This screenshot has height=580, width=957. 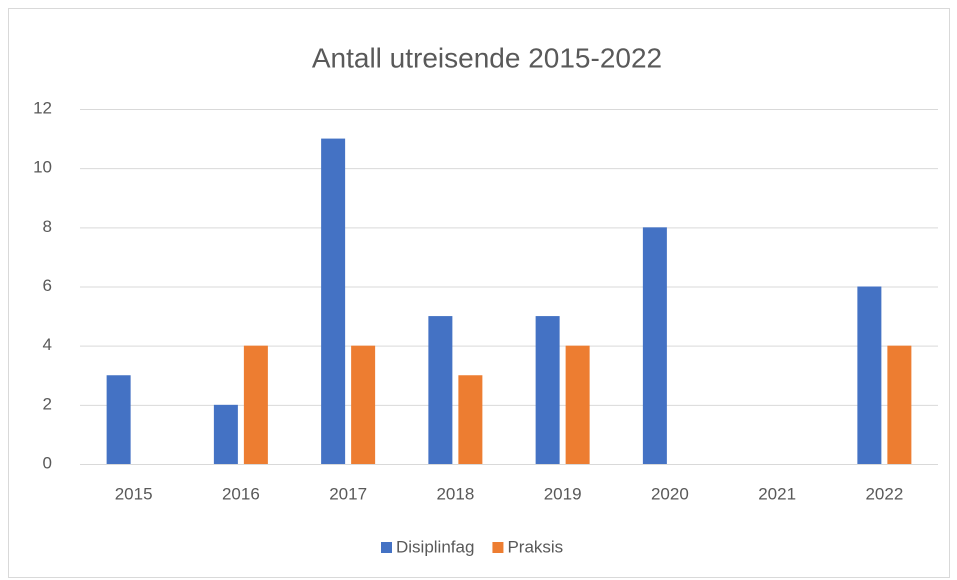 What do you see at coordinates (47, 403) in the screenshot?
I see `y-tick-label: 2` at bounding box center [47, 403].